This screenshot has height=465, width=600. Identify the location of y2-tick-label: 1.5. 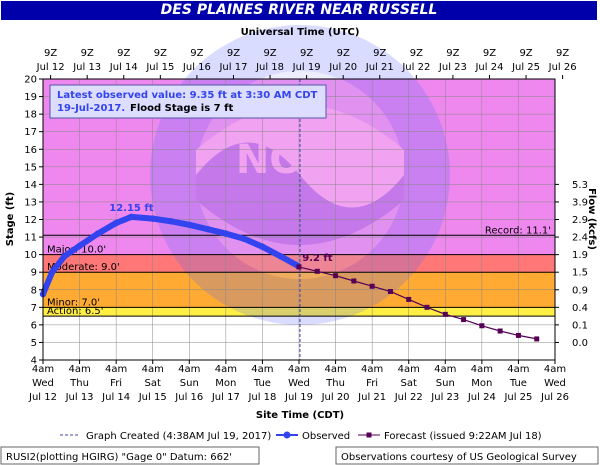
(580, 273).